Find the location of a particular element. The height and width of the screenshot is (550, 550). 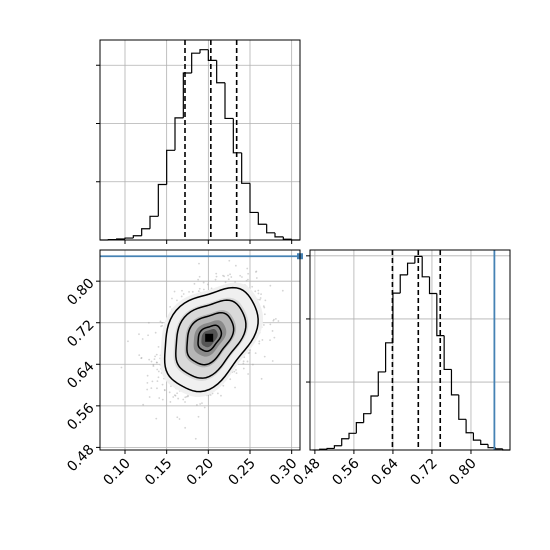

2d-ytick-label-1: 0.56 is located at coordinates (80, 416).